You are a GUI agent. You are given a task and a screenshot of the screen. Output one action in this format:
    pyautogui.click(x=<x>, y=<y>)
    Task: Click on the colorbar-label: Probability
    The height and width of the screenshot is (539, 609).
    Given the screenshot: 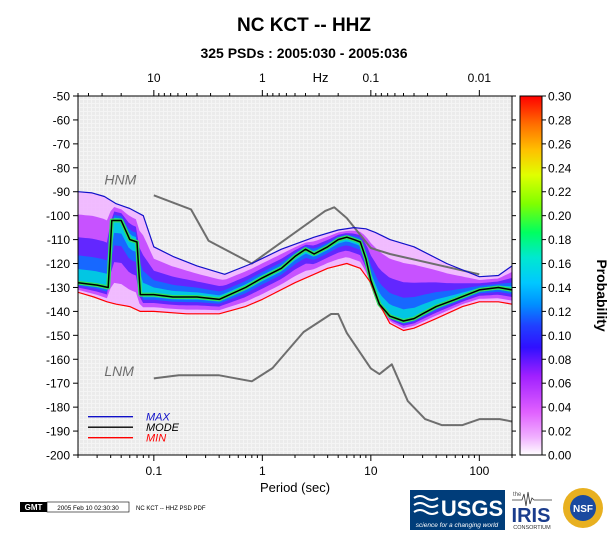 What is the action you would take?
    pyautogui.click(x=601, y=295)
    